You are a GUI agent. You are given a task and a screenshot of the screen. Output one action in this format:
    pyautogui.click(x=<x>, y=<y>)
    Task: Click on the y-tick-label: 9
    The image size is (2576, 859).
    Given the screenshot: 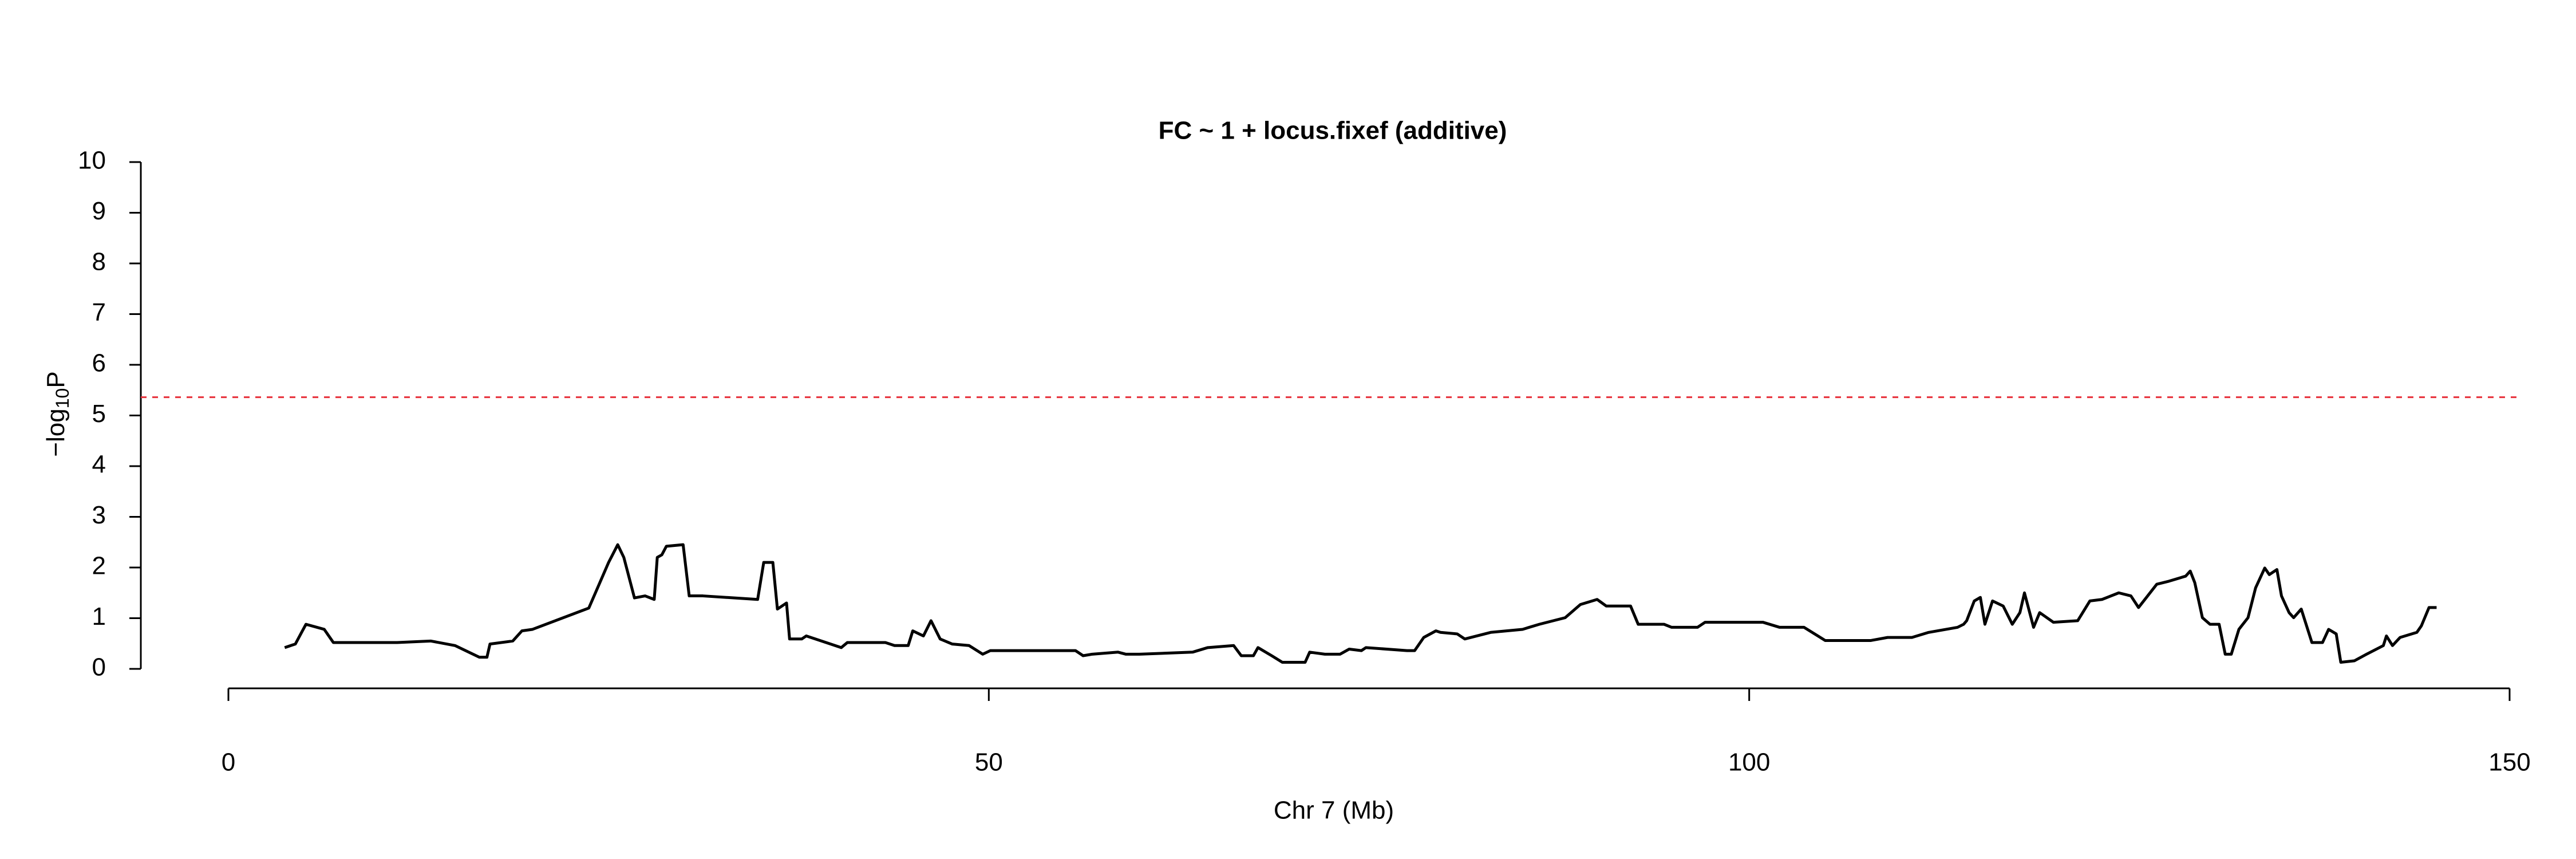 What is the action you would take?
    pyautogui.click(x=99, y=211)
    